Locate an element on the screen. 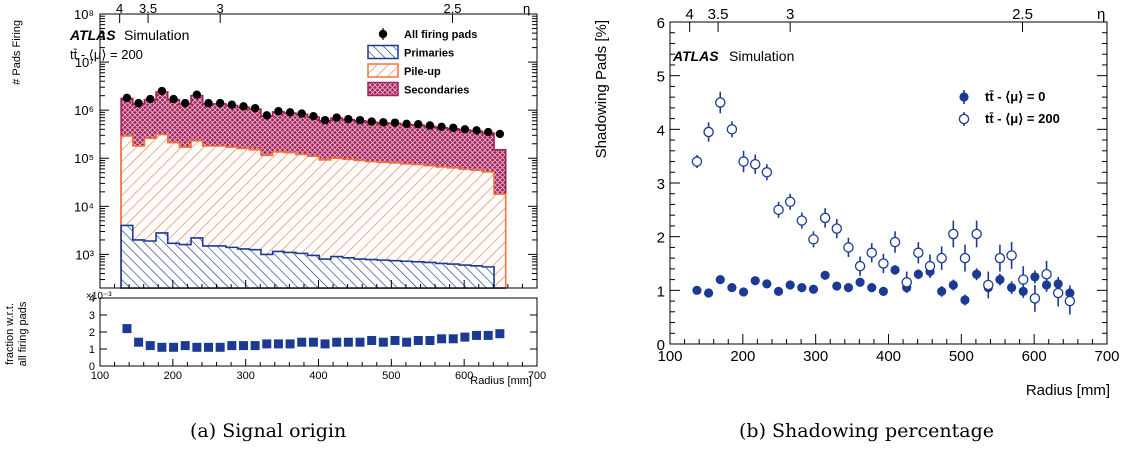 This screenshot has width=1133, height=462. x-tick-label: 700 is located at coordinates (537, 376).